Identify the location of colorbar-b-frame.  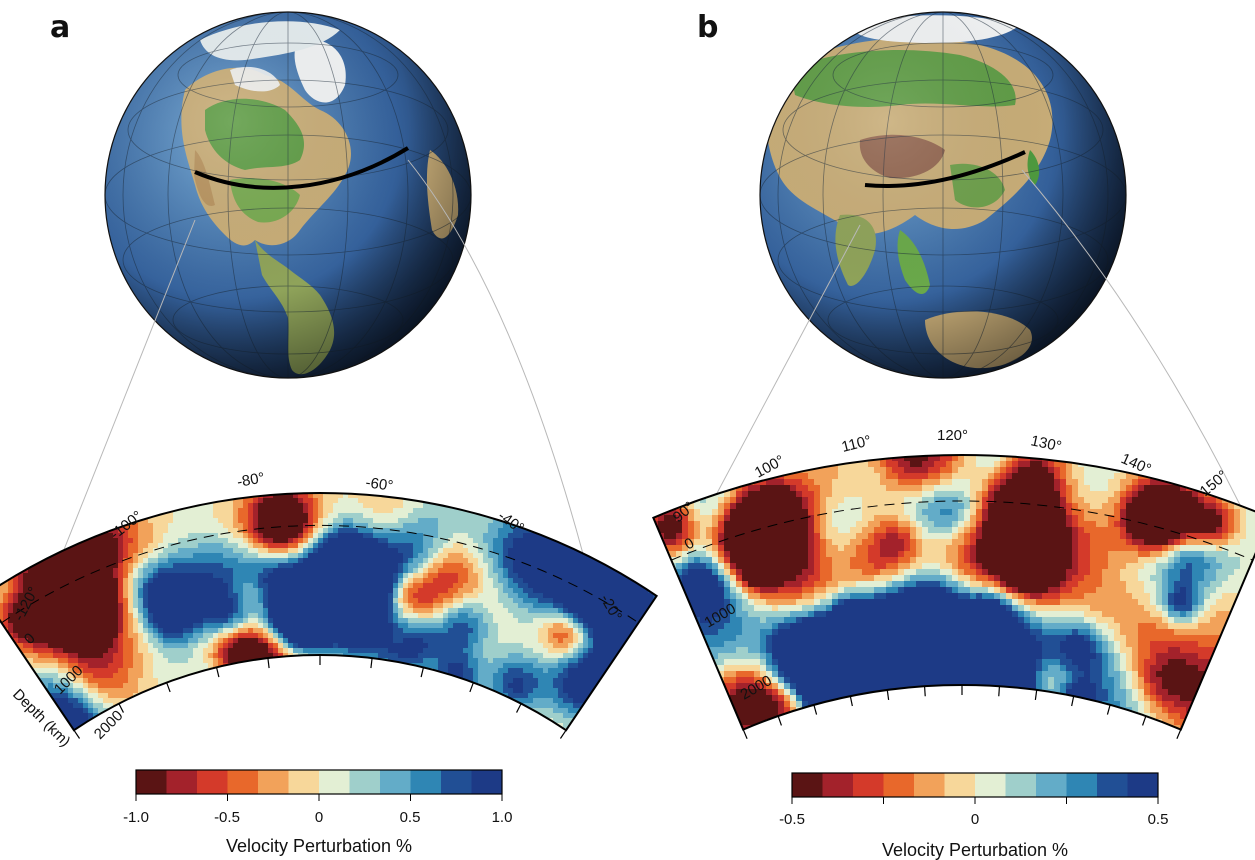
(975, 785).